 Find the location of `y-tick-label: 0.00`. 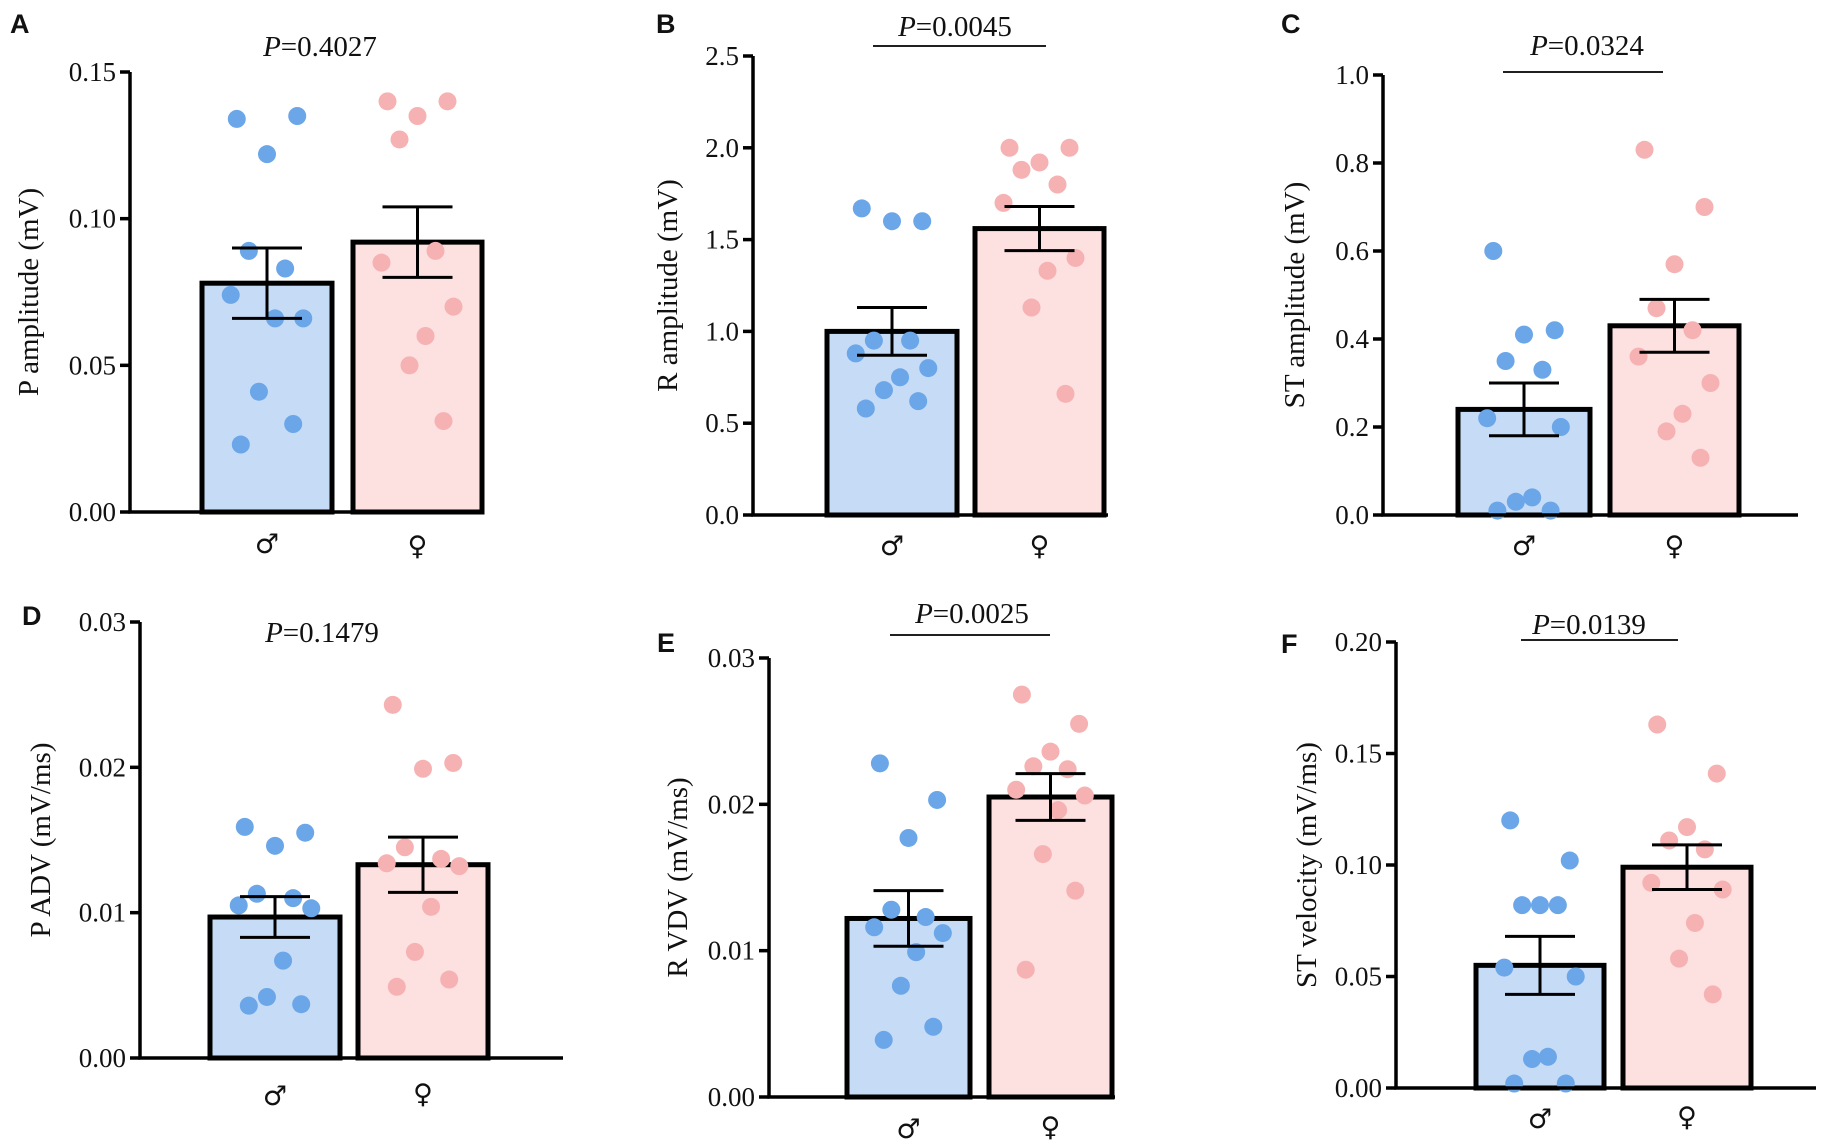

y-tick-label: 0.00 is located at coordinates (1358, 1088).